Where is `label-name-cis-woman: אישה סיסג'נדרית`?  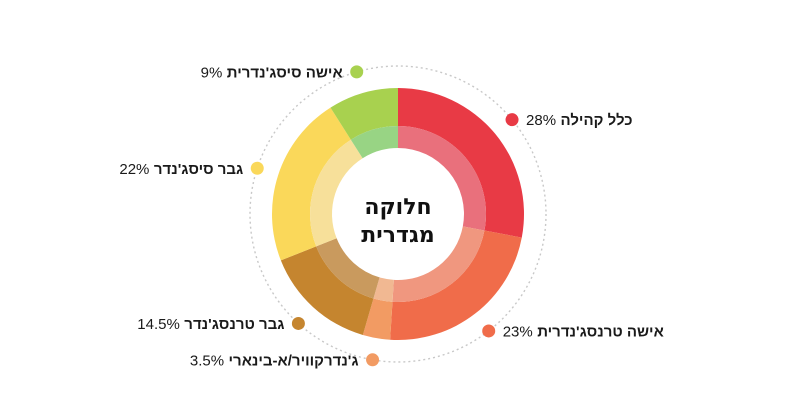 label-name-cis-woman: אישה סיסג'נדרית is located at coordinates (285, 72).